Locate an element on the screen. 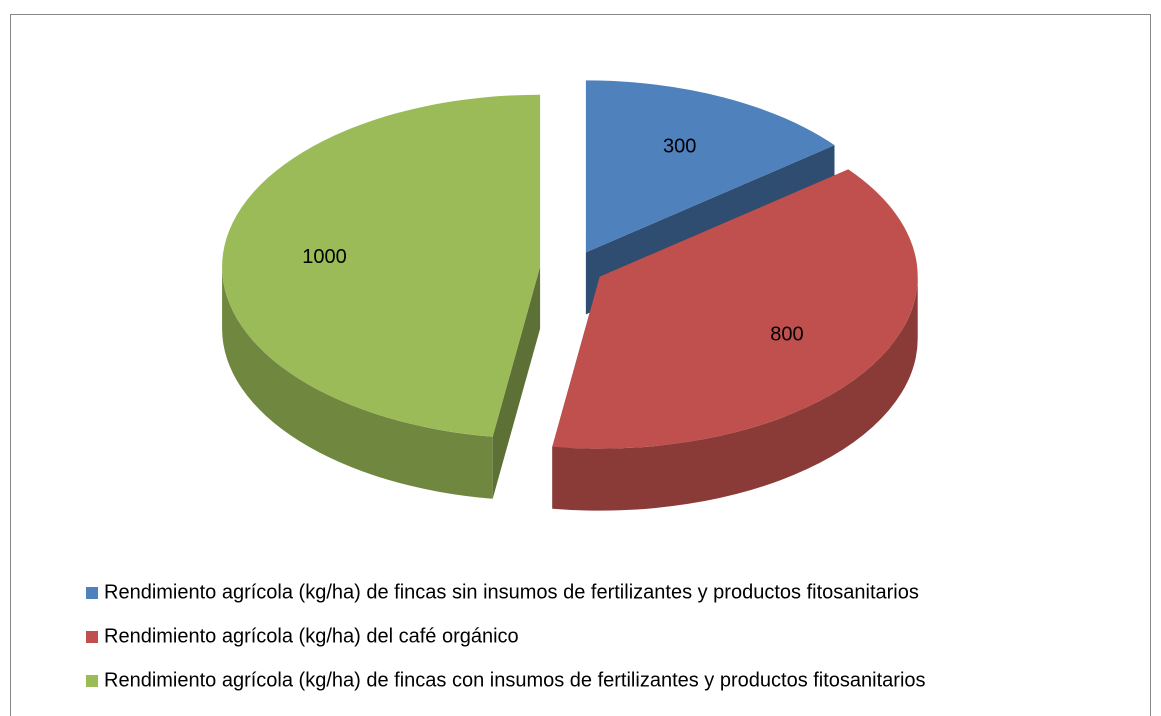 The width and height of the screenshot is (1161, 716). data-label: 1000 is located at coordinates (324, 257).